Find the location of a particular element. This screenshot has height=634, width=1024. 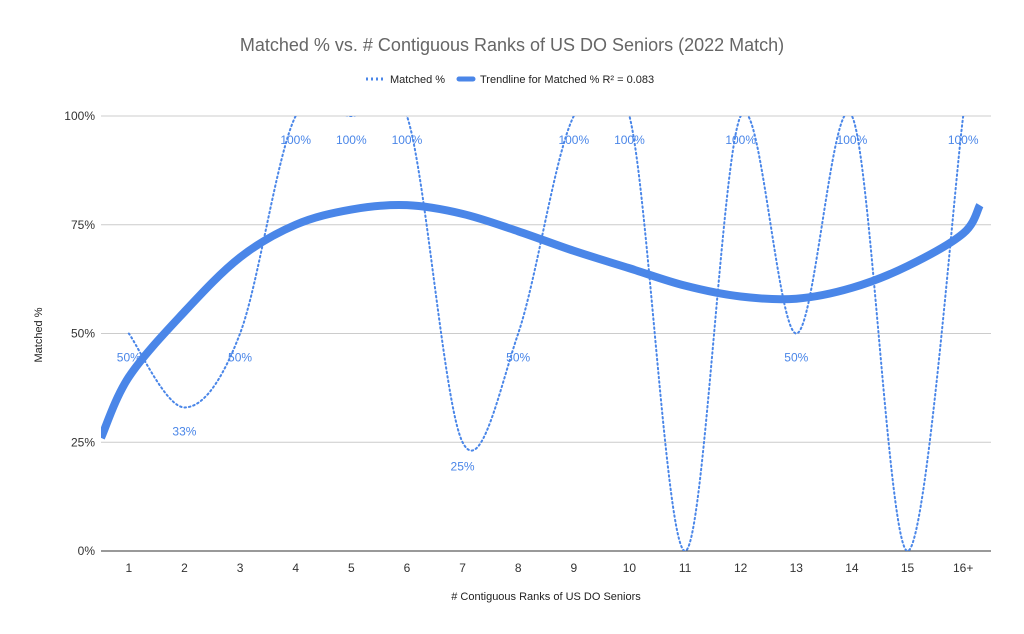

y-tick-label: 0% is located at coordinates (87, 551).